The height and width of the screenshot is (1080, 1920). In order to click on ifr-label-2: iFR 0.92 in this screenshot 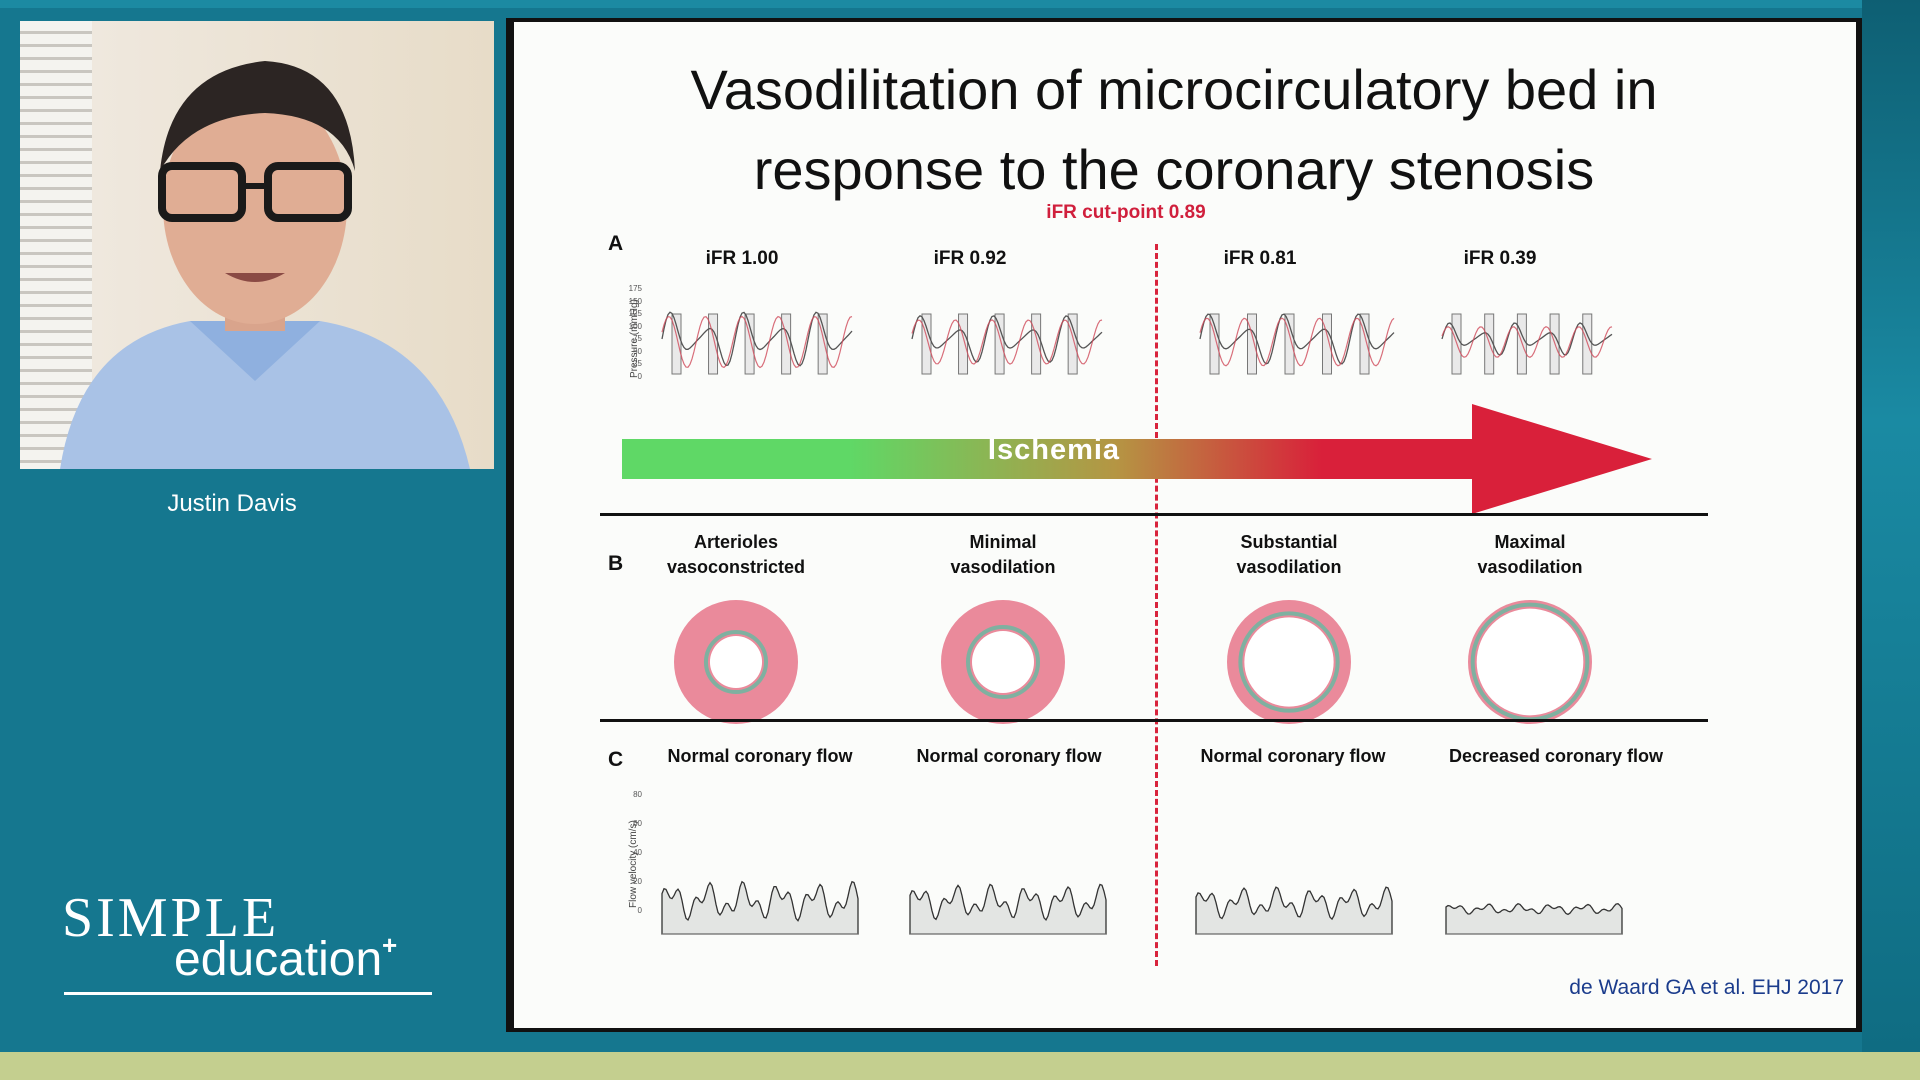, I will do `click(970, 258)`.